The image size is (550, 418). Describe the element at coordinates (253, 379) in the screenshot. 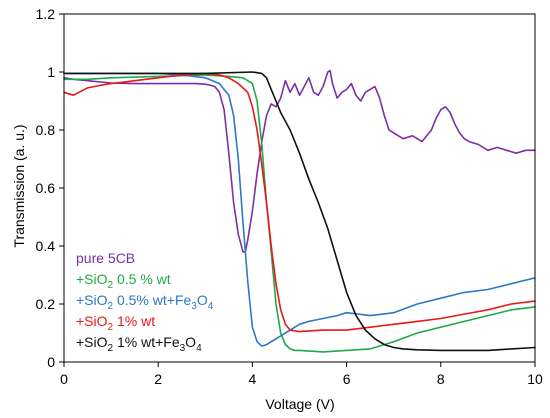

I see `x-tick-label: 4` at that location.